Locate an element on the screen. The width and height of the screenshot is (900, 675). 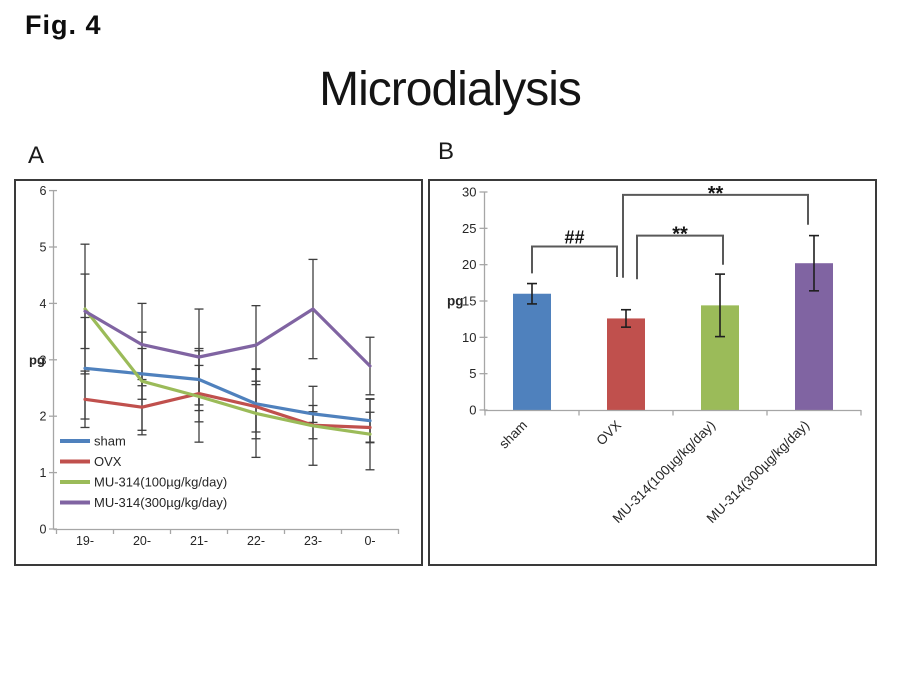
legend-item-MU-314(300µg/kg/day): MU-314(300µg/kg/day) is located at coordinates (143, 502).